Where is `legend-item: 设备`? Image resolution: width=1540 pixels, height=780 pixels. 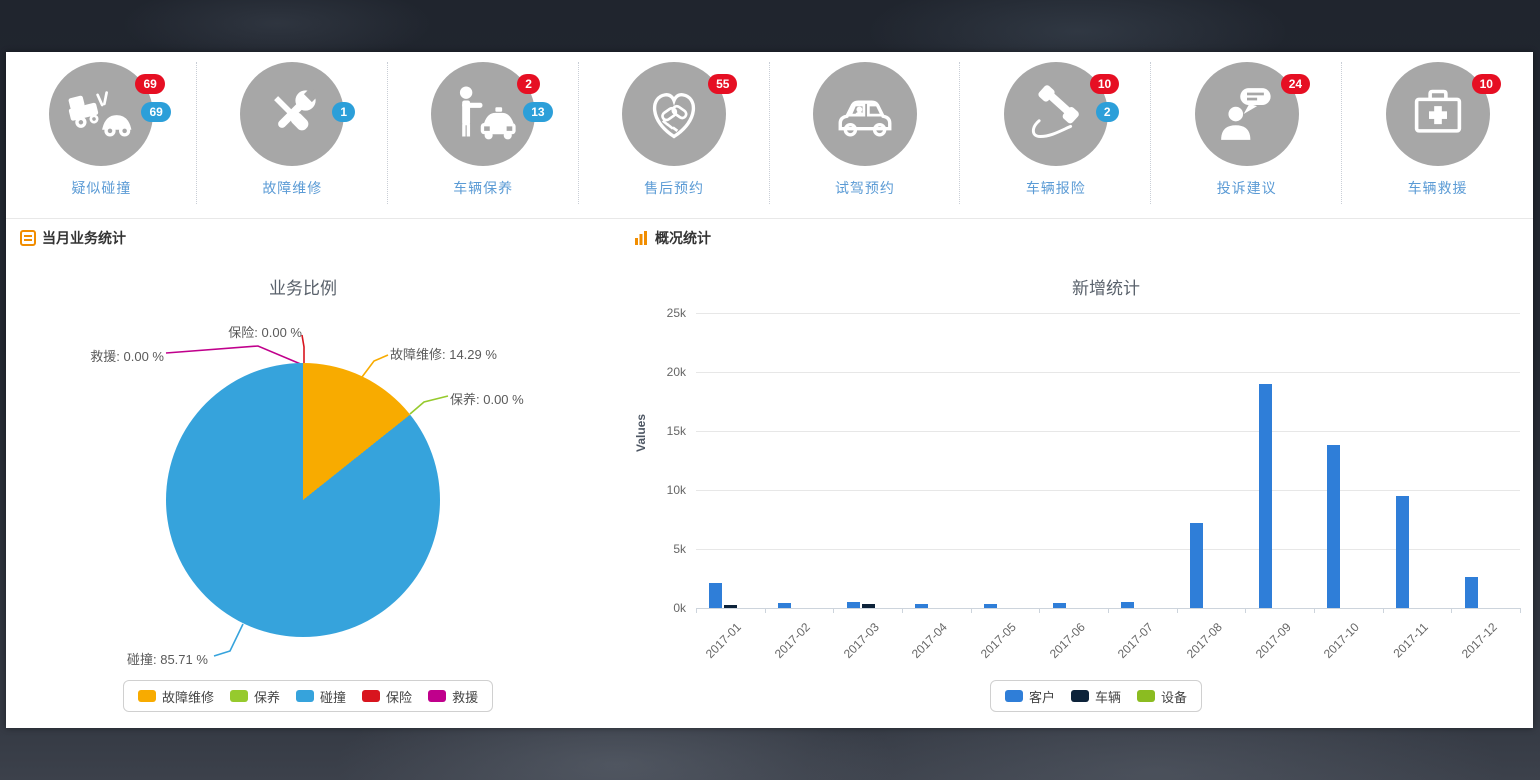
legend-item: 设备 is located at coordinates (1162, 696).